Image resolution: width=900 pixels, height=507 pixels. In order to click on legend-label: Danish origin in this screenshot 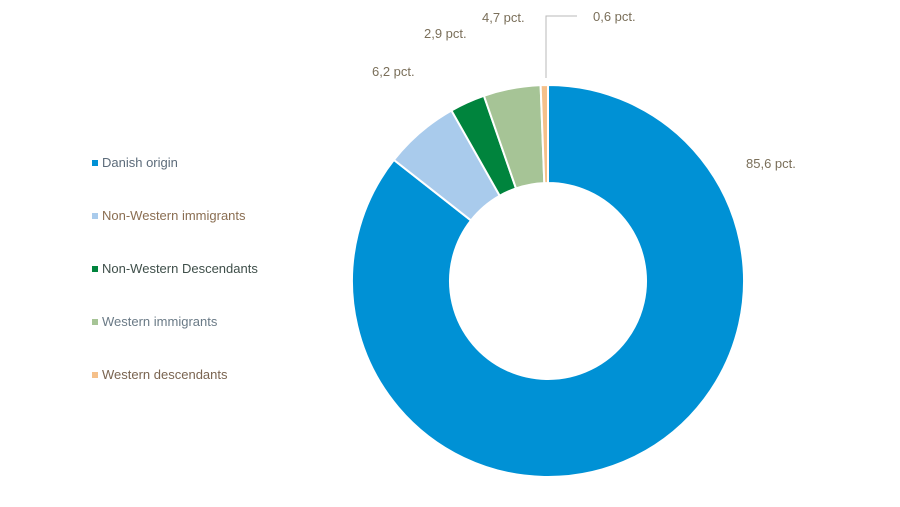, I will do `click(140, 162)`.